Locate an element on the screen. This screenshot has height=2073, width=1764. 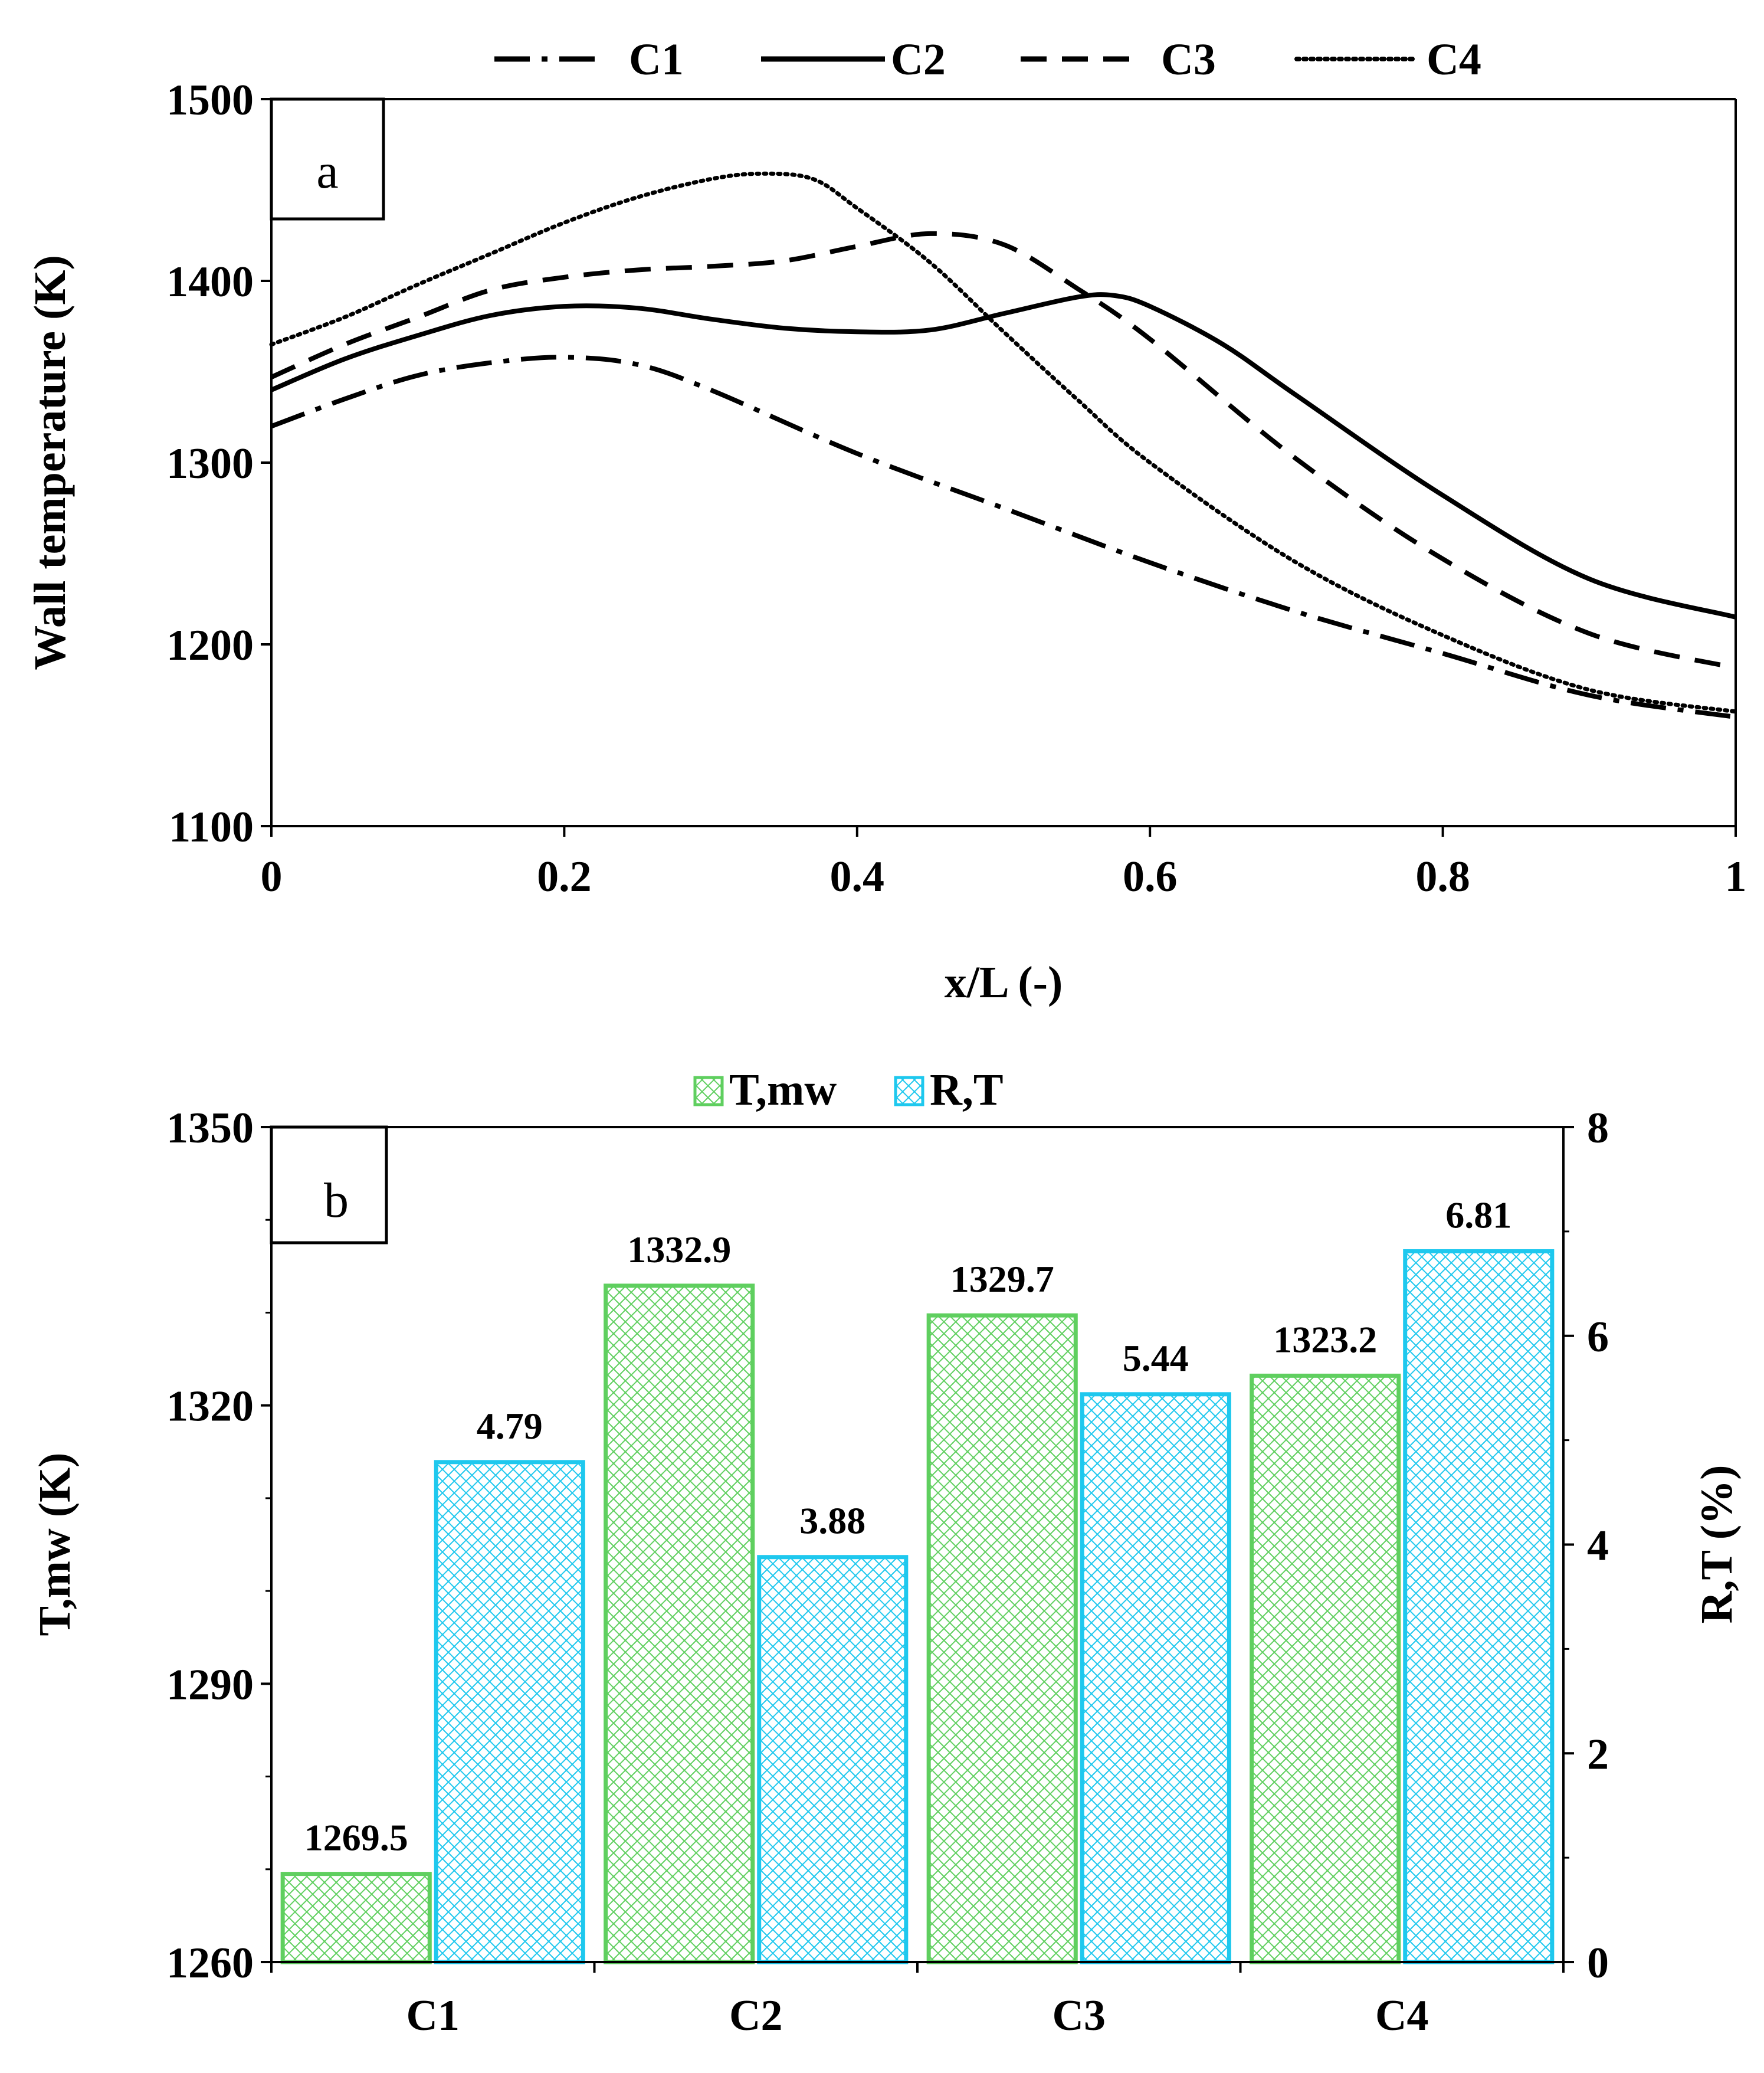
series-line-c1 is located at coordinates (1003, 537).